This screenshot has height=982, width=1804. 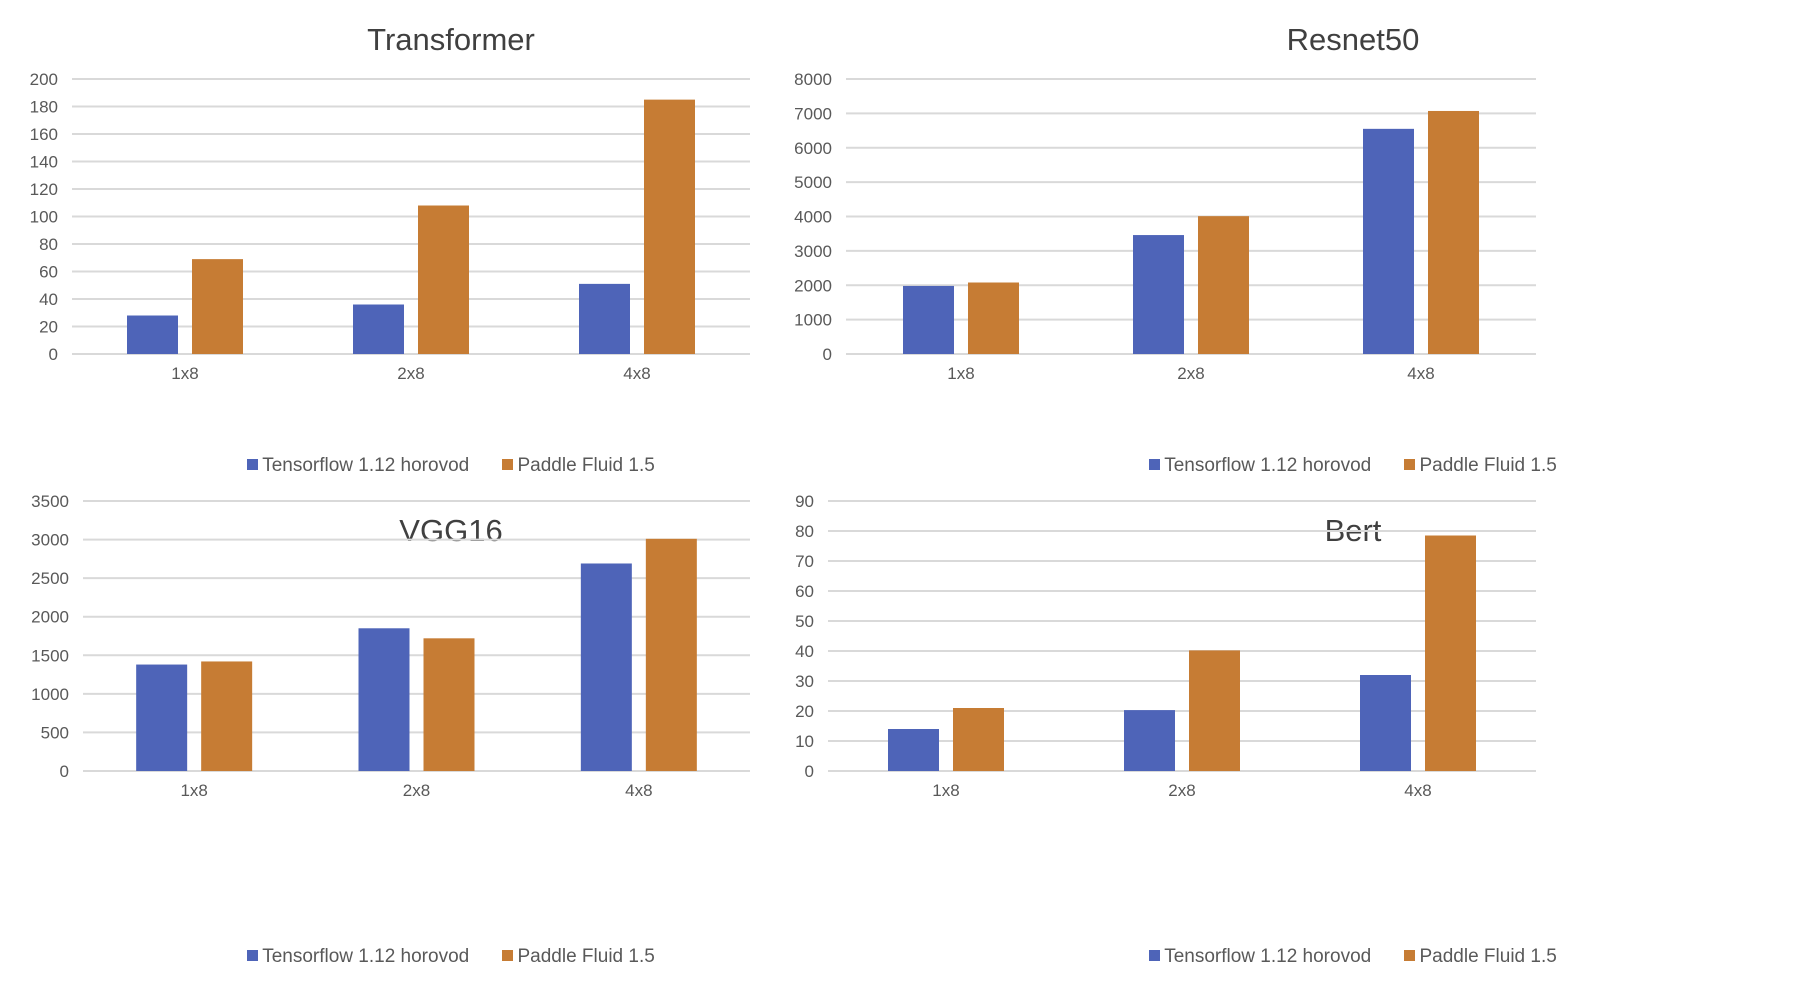 What do you see at coordinates (804, 741) in the screenshot?
I see `y-tick-label: 10` at bounding box center [804, 741].